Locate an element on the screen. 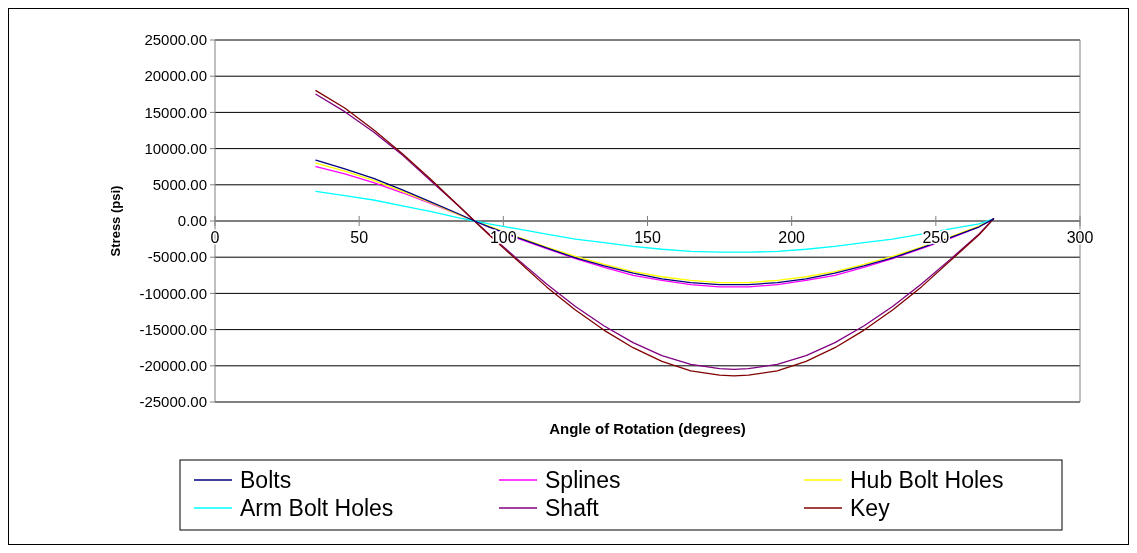  x-axis-title: Angle of Rotation (degrees) is located at coordinates (647, 428).